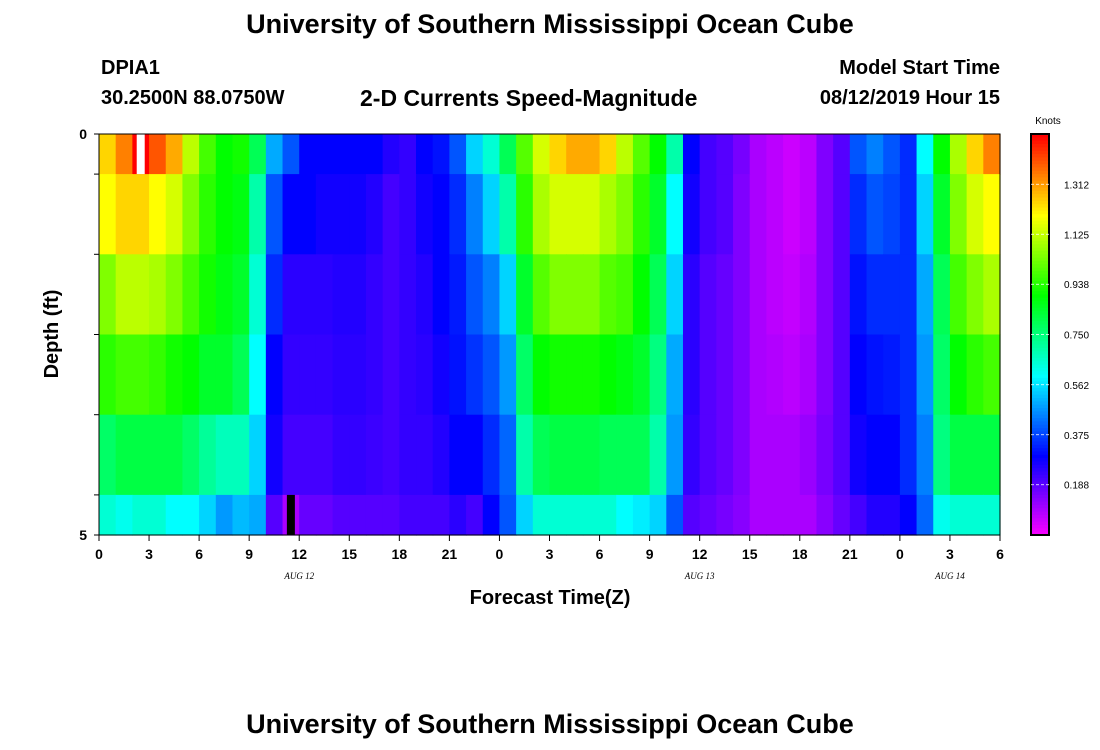  What do you see at coordinates (249, 554) in the screenshot?
I see `x-tick-label: 9` at bounding box center [249, 554].